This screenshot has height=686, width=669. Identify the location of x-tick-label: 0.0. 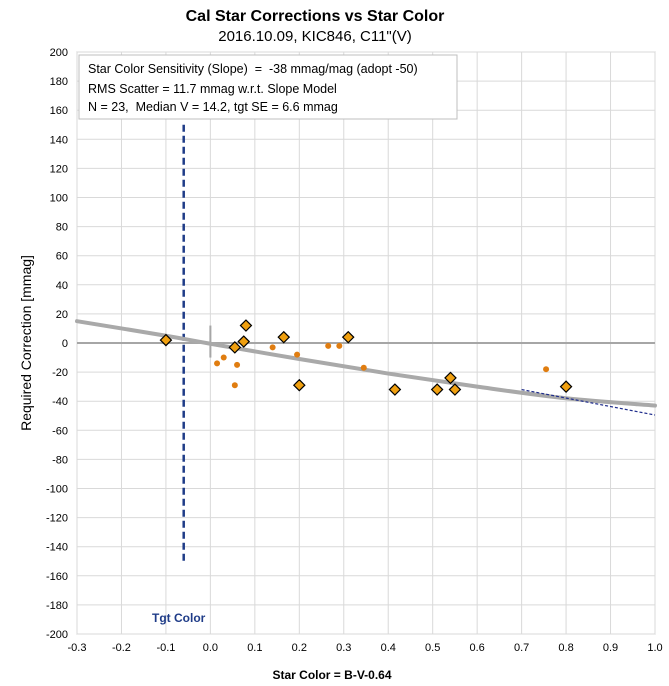
(210, 648).